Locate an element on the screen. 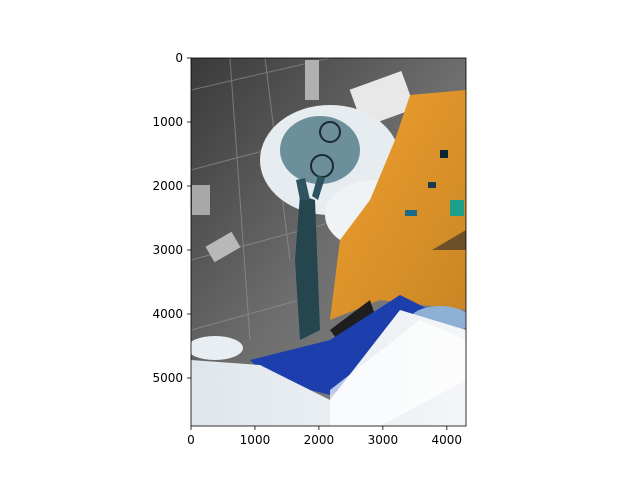  y-tick-label: 3000 is located at coordinates (167, 250).